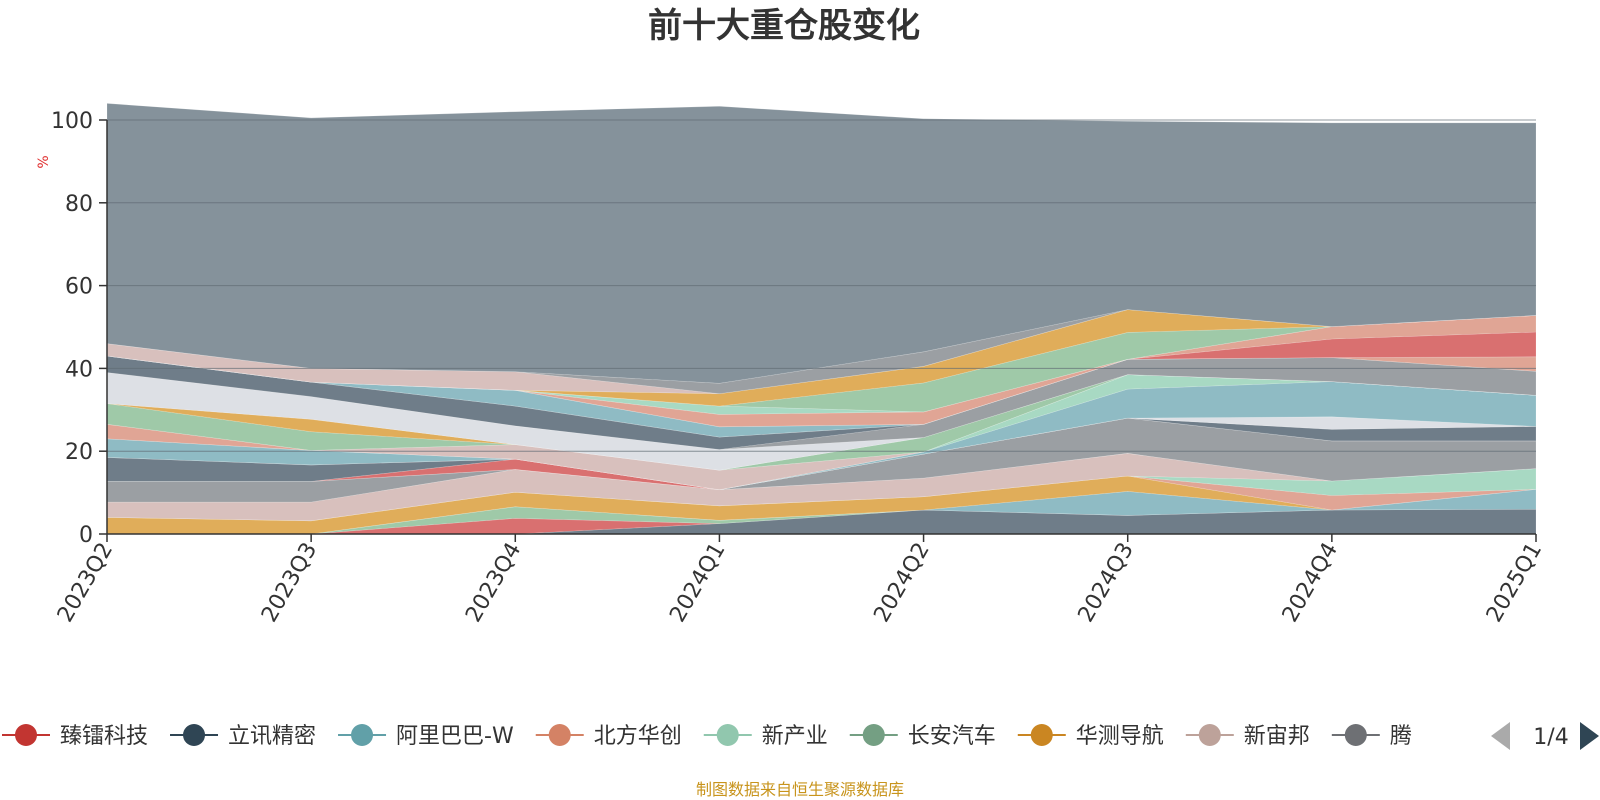 This screenshot has width=1600, height=800. I want to click on legend-label: 华测导航, so click(1120, 736).